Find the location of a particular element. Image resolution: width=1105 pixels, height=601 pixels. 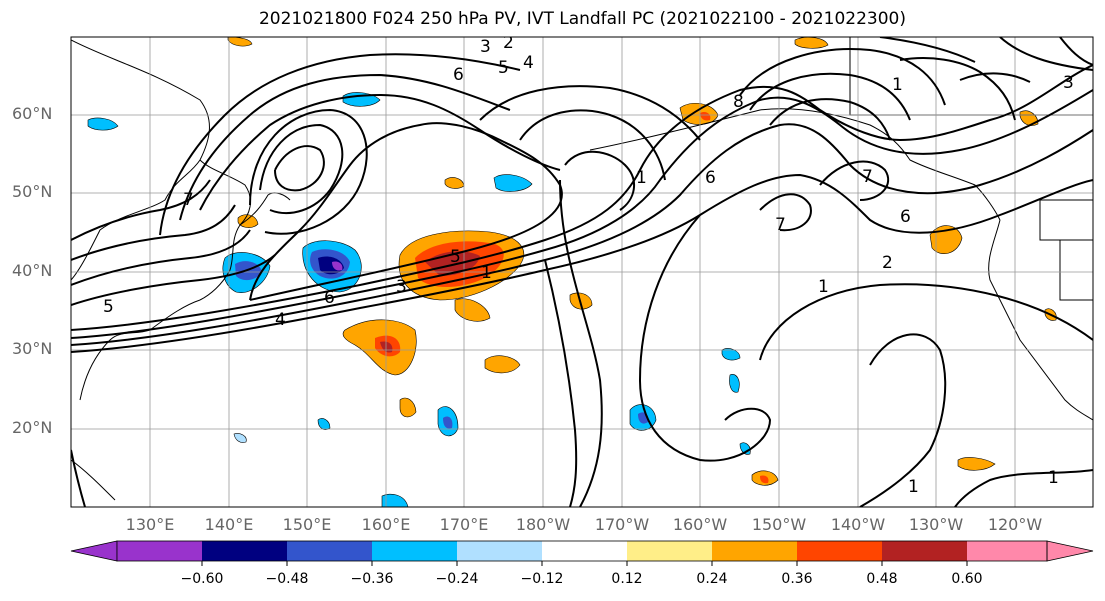

lat-label: 50°N is located at coordinates (32, 191).